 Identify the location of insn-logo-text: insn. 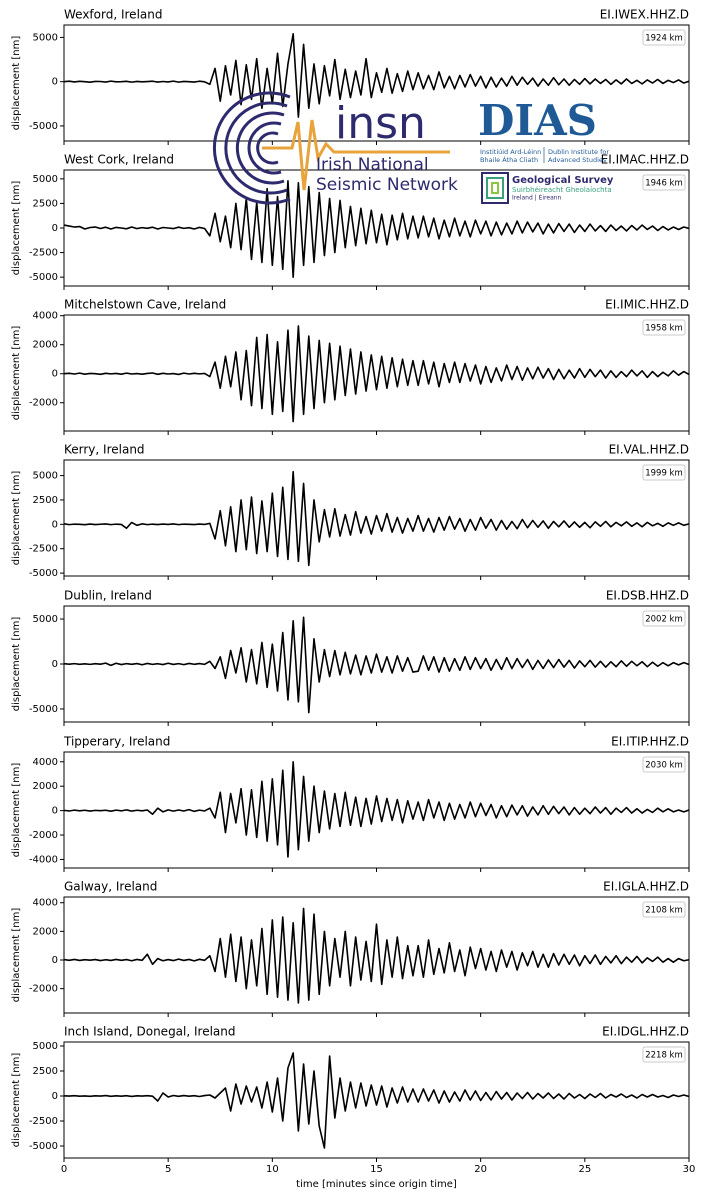
(380, 123).